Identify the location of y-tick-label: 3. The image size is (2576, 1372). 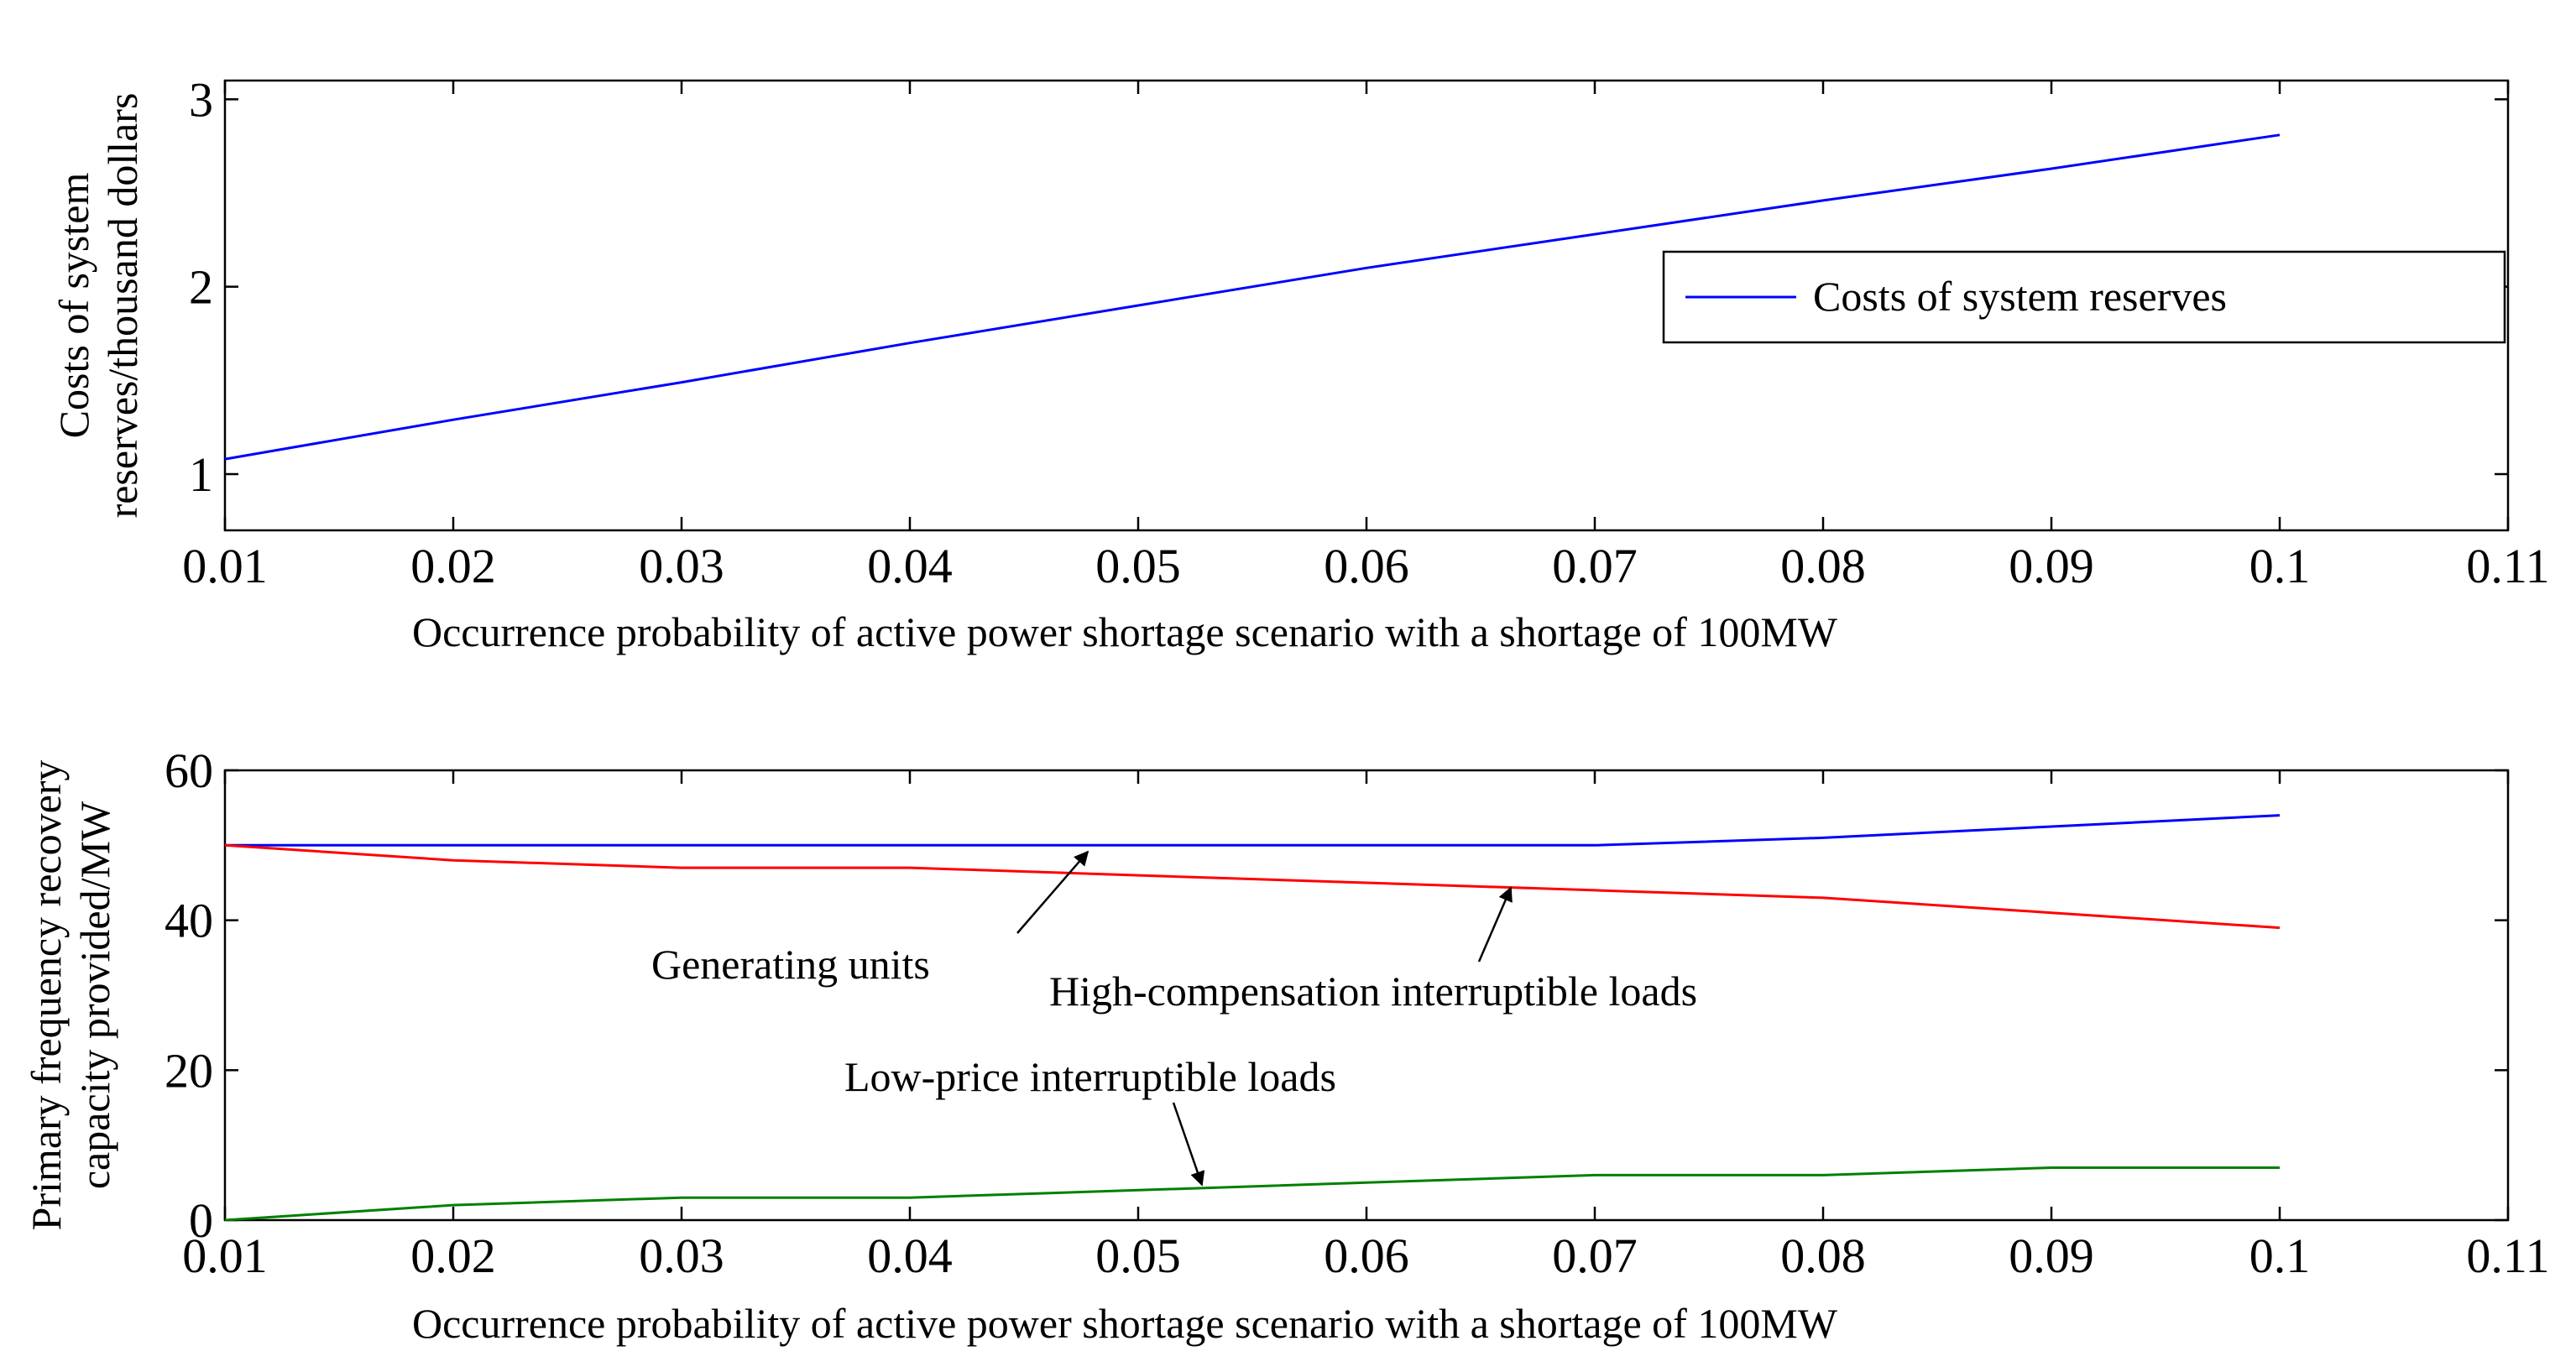
(201, 99).